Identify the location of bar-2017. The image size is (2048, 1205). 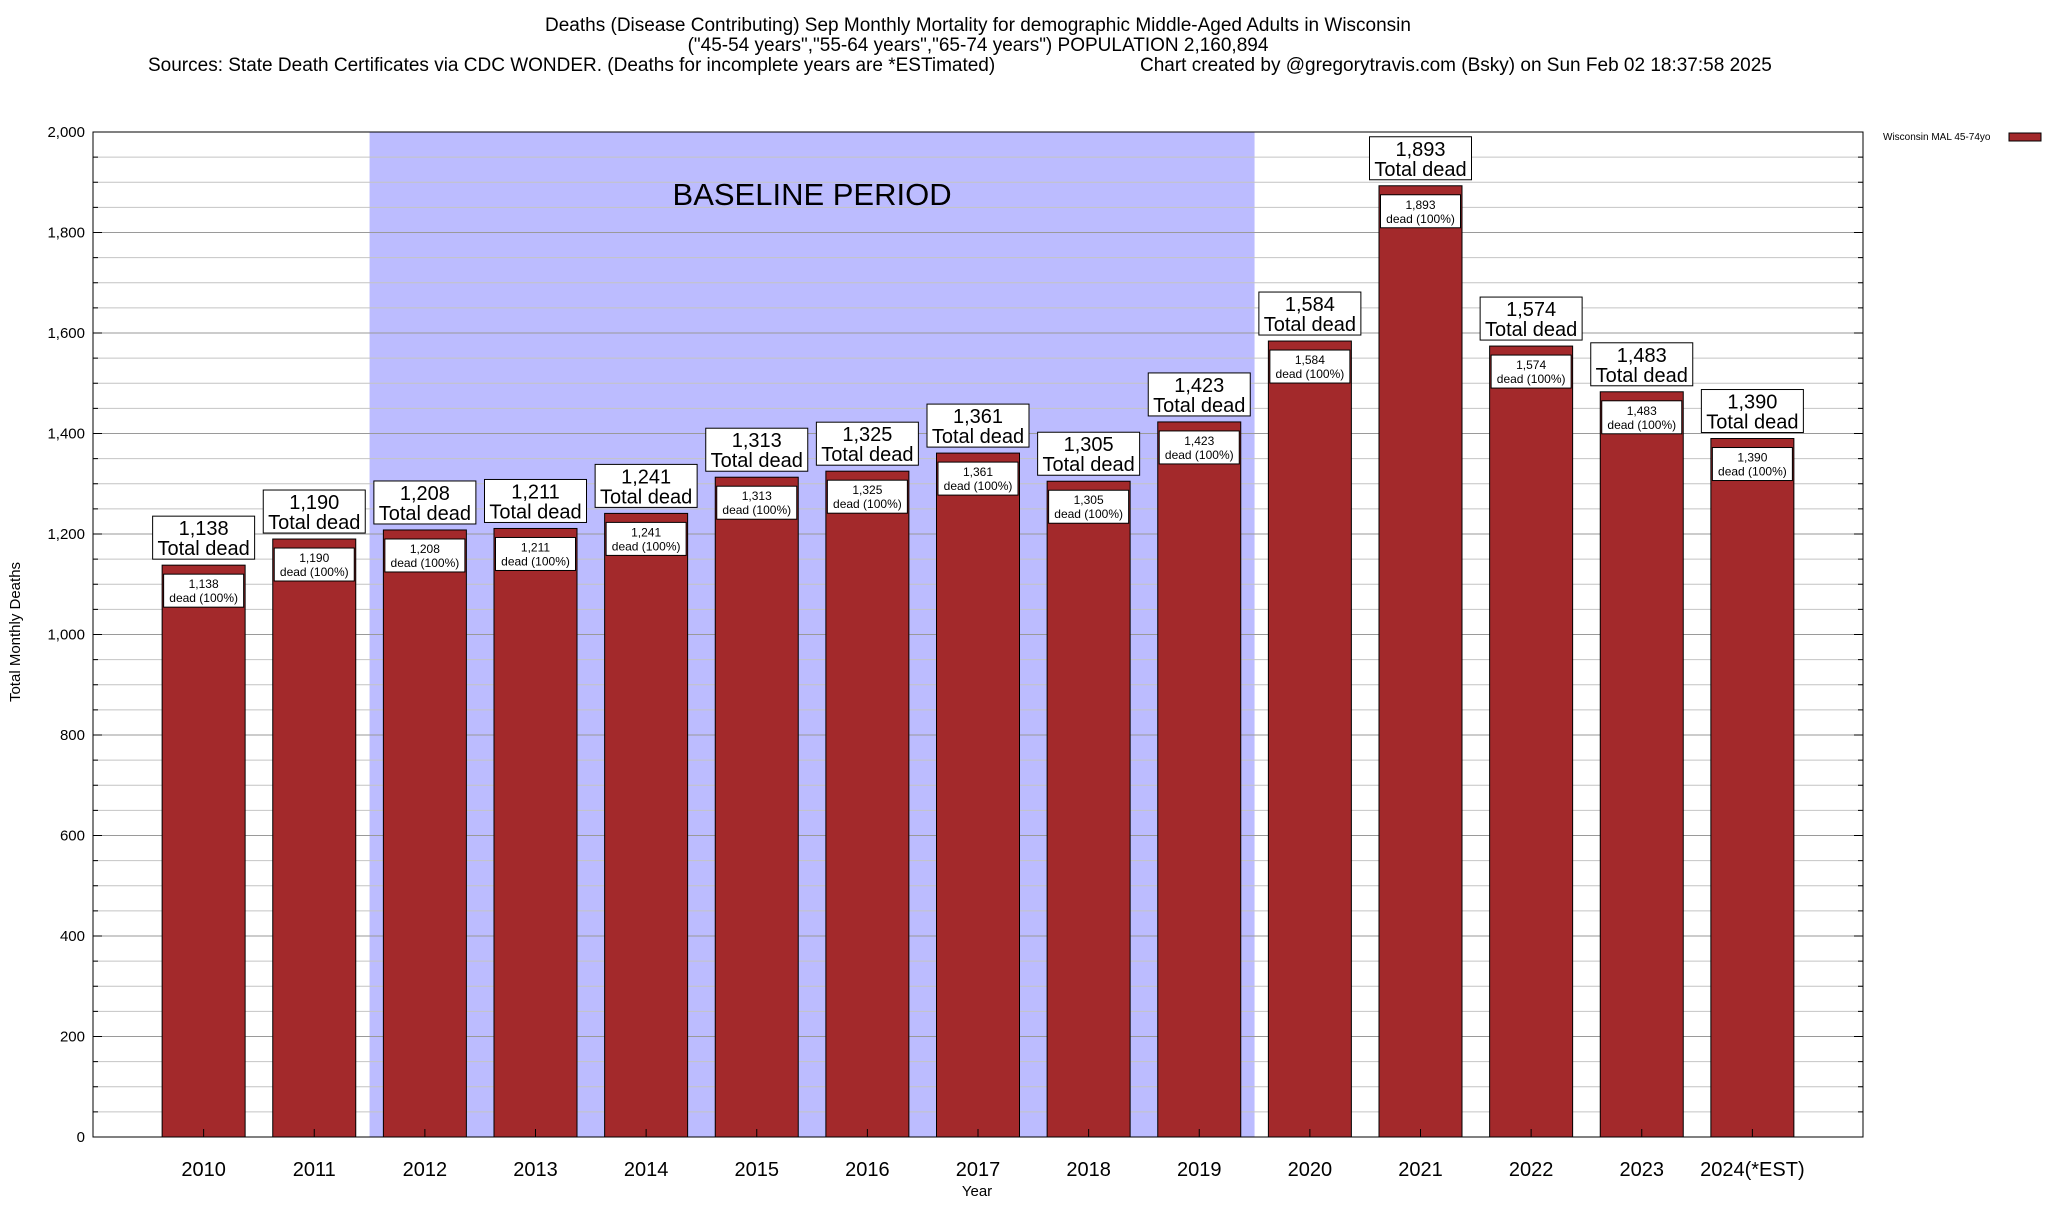
(978, 795).